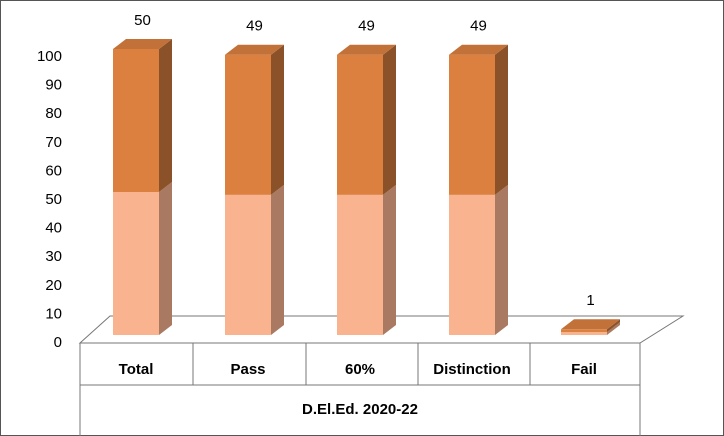 Image resolution: width=724 pixels, height=436 pixels. I want to click on y-tick-label: 60, so click(53, 170).